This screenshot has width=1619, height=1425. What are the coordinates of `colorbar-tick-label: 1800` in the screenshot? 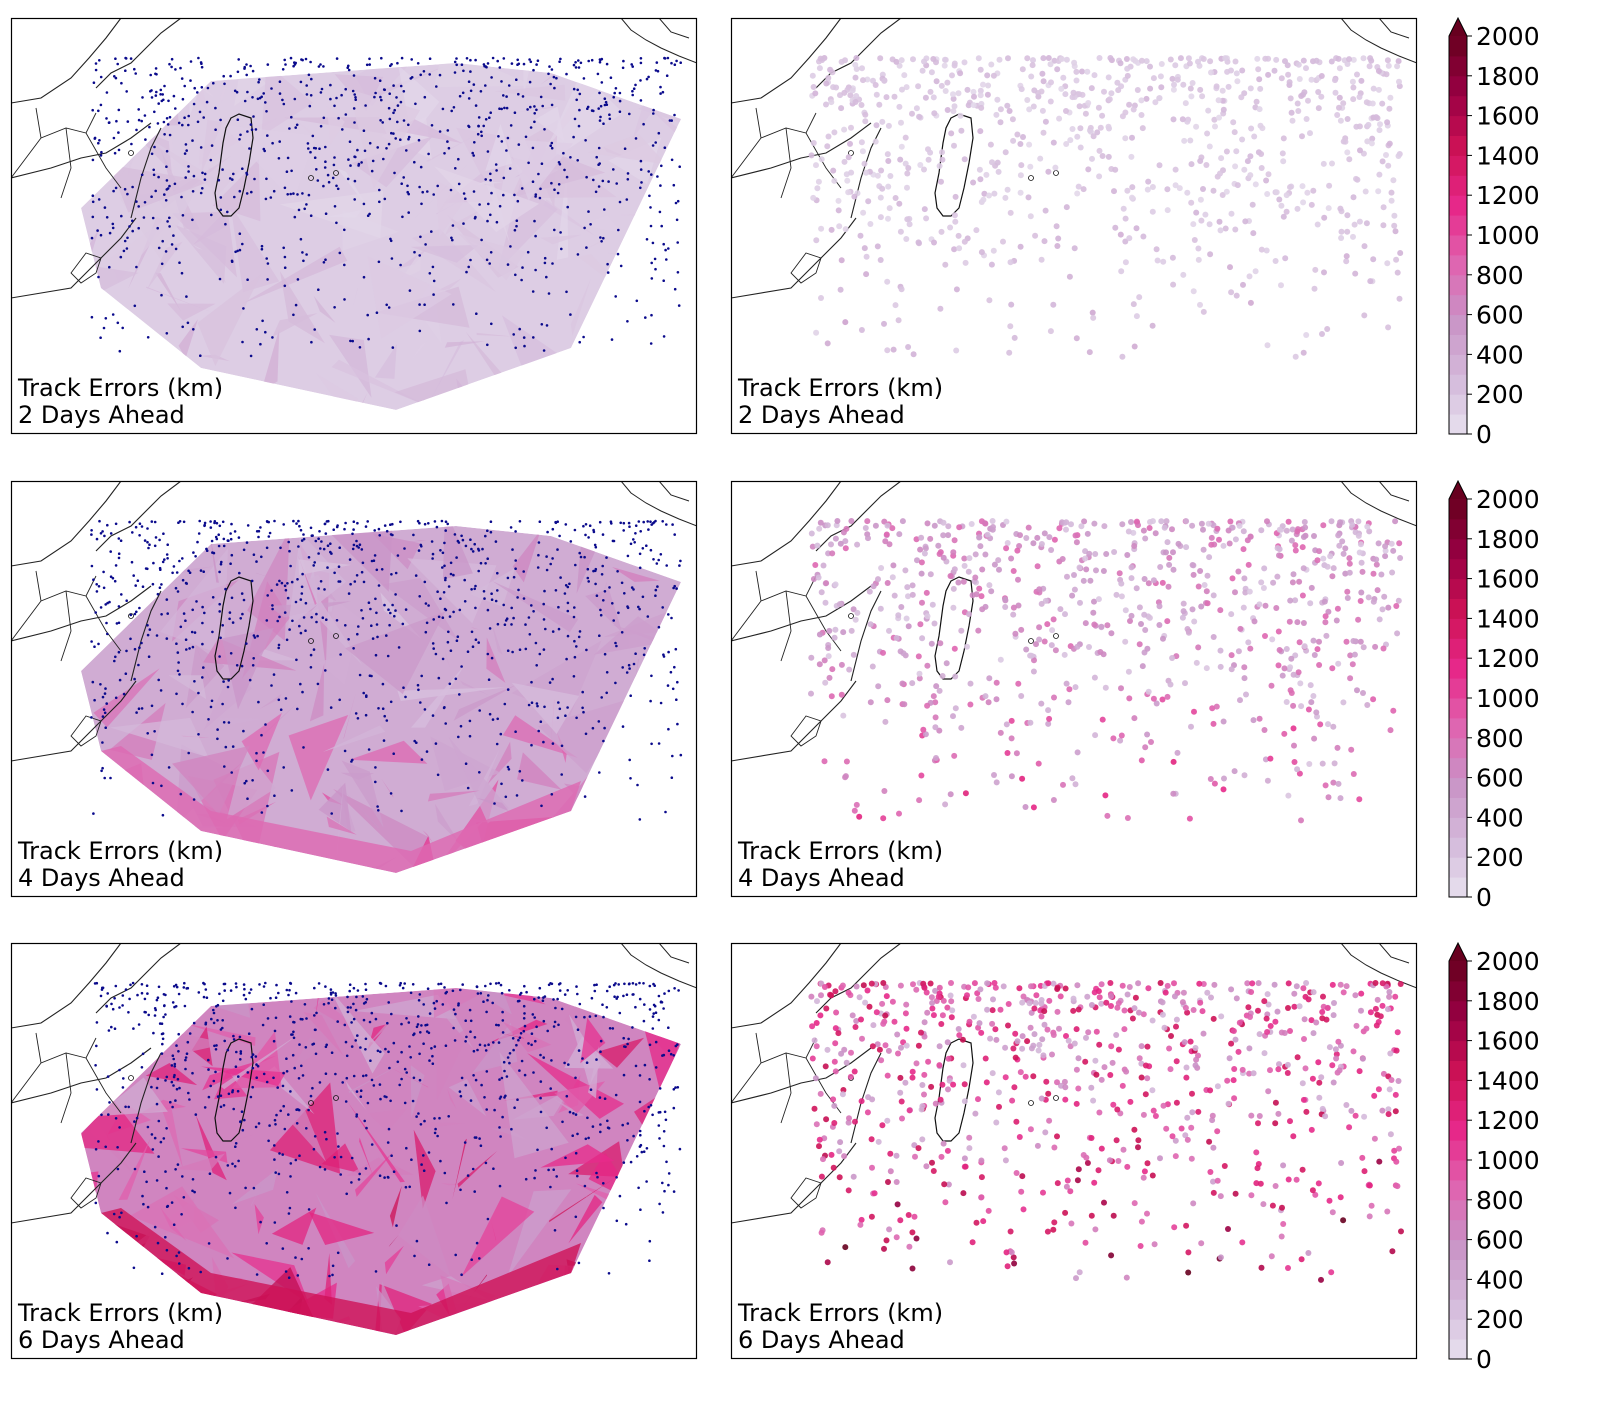 It's located at (1508, 539).